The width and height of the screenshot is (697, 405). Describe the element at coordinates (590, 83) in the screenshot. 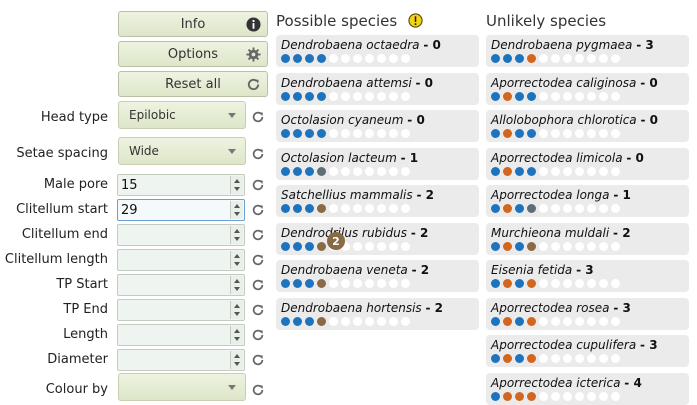

I see `species-name-line: Aporrectodea caliginosa - 0` at that location.